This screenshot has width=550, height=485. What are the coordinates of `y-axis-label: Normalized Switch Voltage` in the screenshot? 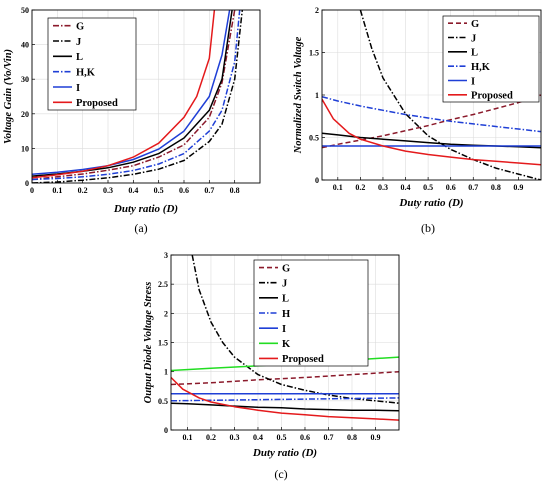 It's located at (298, 95).